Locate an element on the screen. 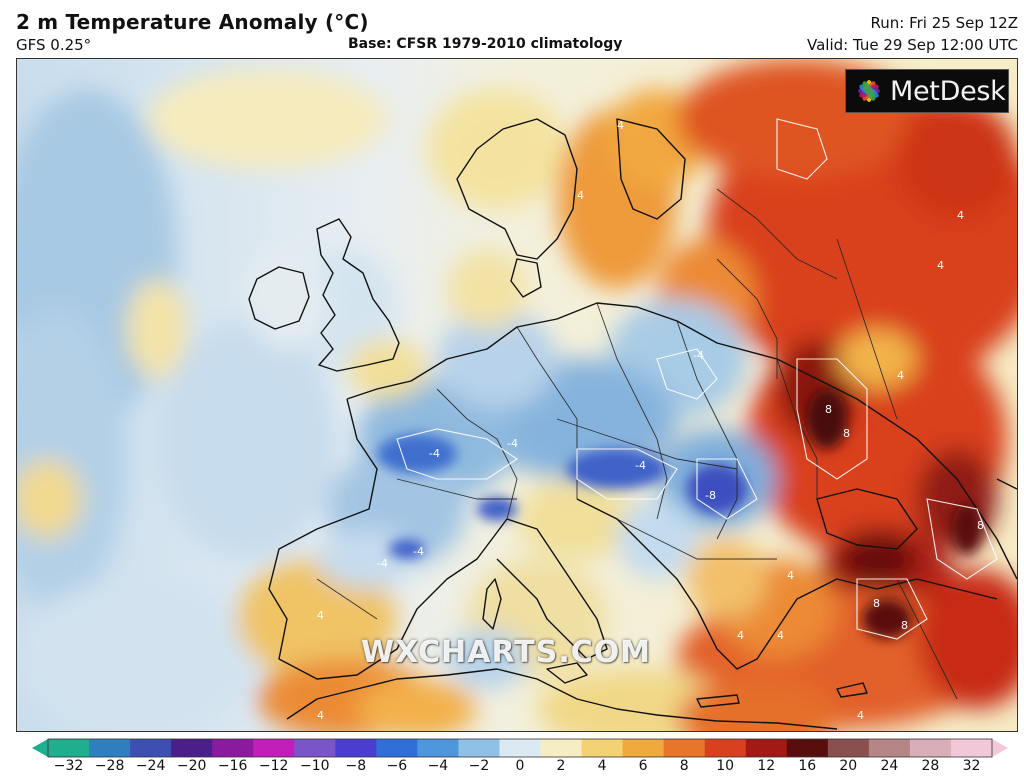  model-label: GFS 0.25° is located at coordinates (54, 45).